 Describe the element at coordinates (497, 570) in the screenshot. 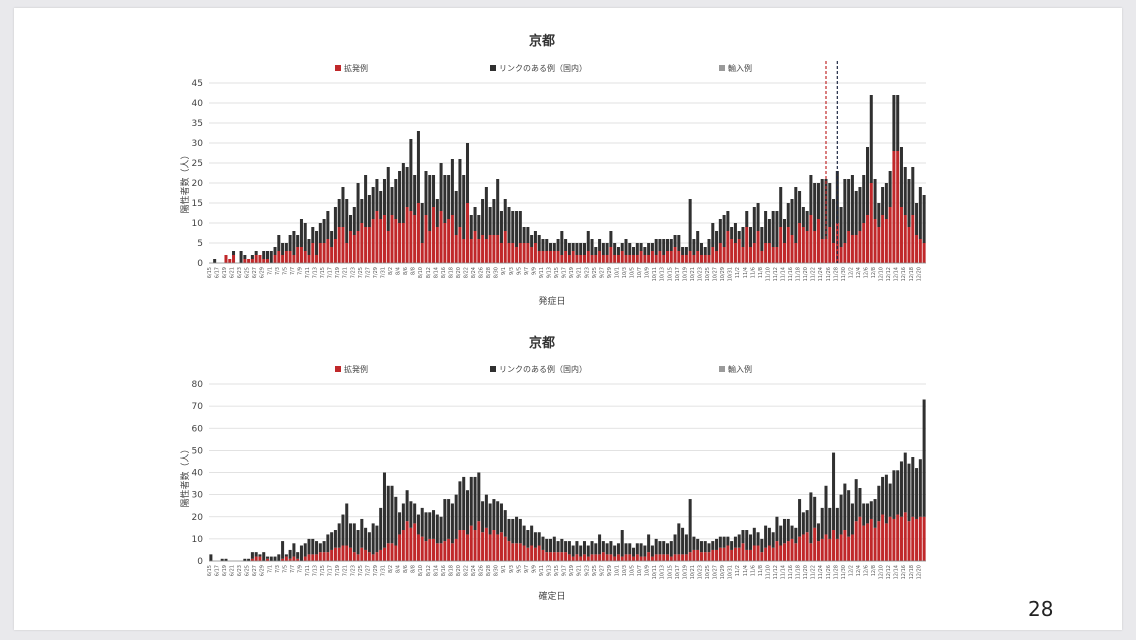

I see `x-tick-label: 8/30` at that location.